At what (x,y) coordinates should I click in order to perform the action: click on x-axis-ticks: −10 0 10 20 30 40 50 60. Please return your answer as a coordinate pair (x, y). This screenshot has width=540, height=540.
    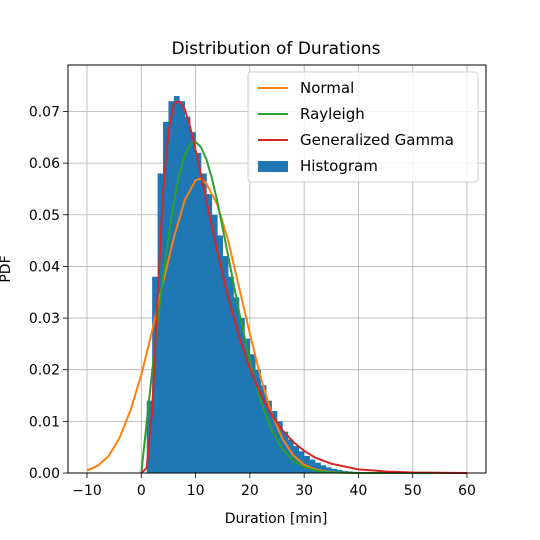
    Looking at the image, I should click on (274, 486).